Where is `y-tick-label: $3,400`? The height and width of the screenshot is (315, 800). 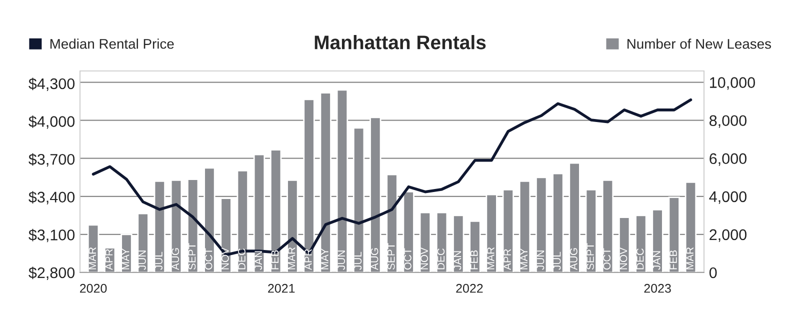
y-tick-label: $3,400 is located at coordinates (51, 197).